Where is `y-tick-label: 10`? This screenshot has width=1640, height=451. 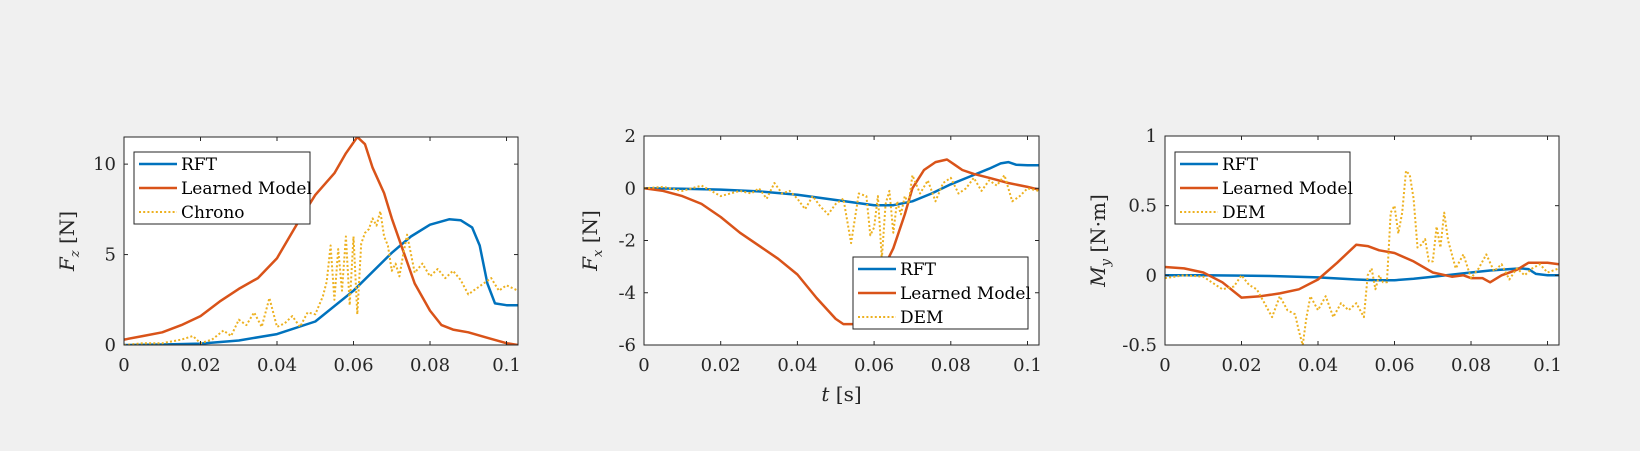 y-tick-label: 10 is located at coordinates (104, 164).